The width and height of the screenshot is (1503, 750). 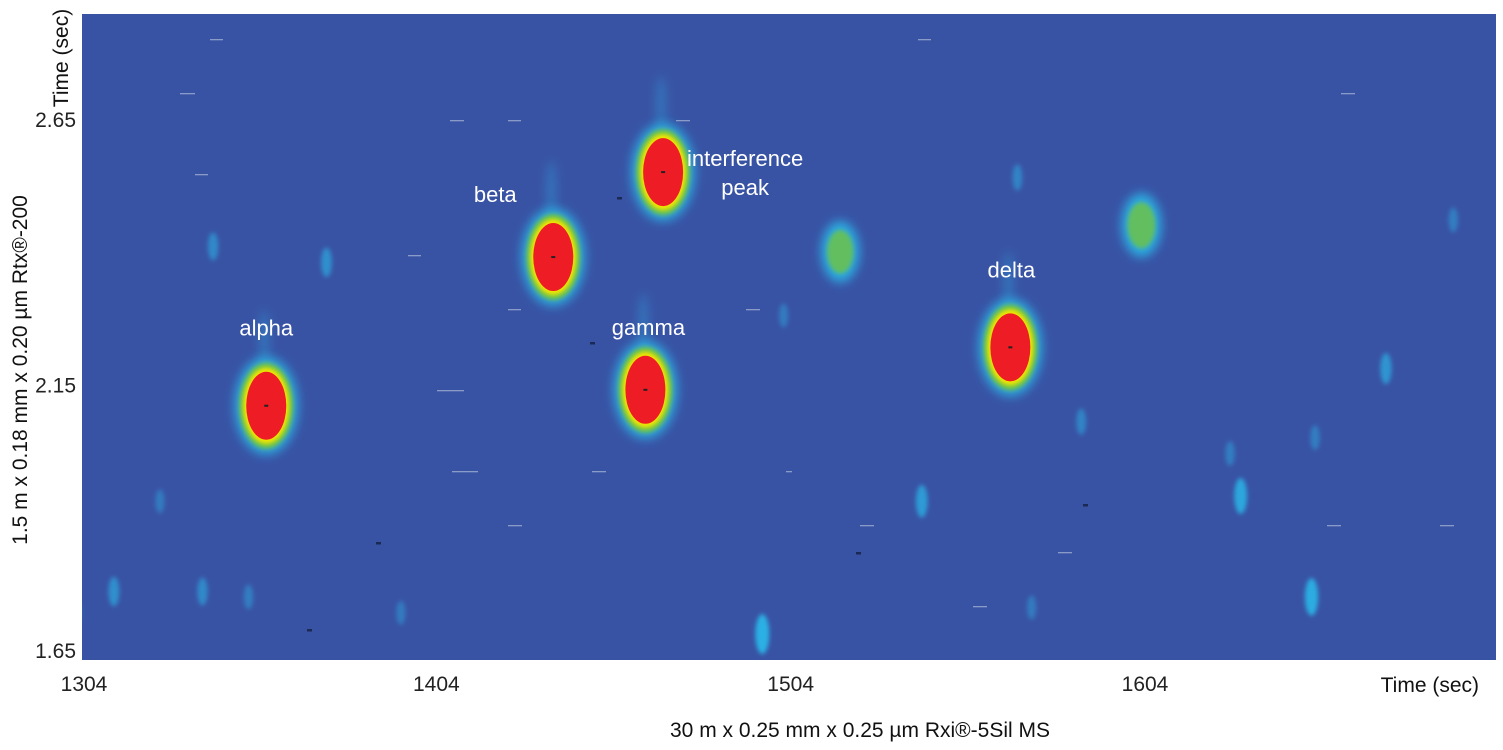 What do you see at coordinates (645, 366) in the screenshot?
I see `peak-gamma` at bounding box center [645, 366].